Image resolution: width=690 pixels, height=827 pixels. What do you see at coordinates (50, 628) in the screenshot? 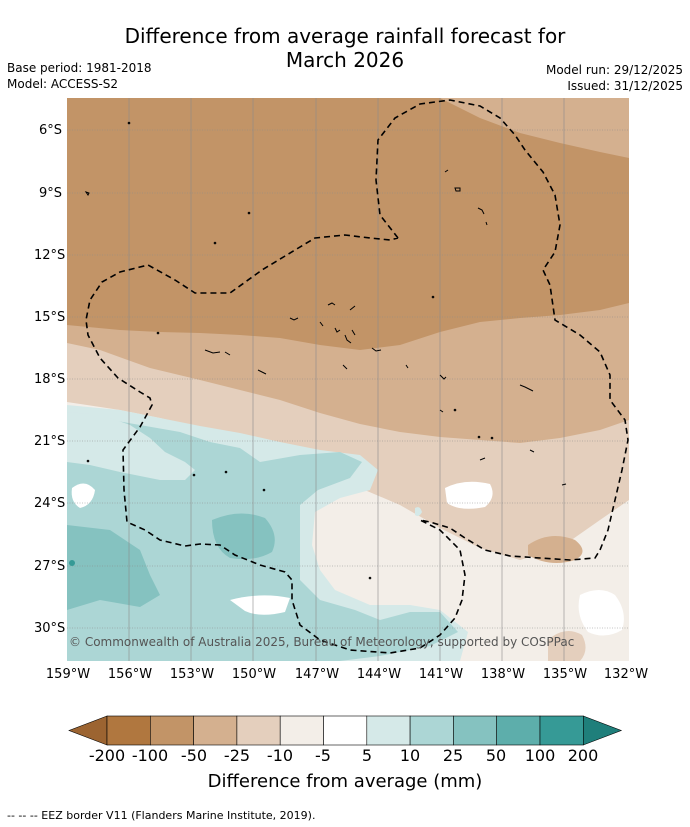
I see `lat-label: 30°S` at bounding box center [50, 628].